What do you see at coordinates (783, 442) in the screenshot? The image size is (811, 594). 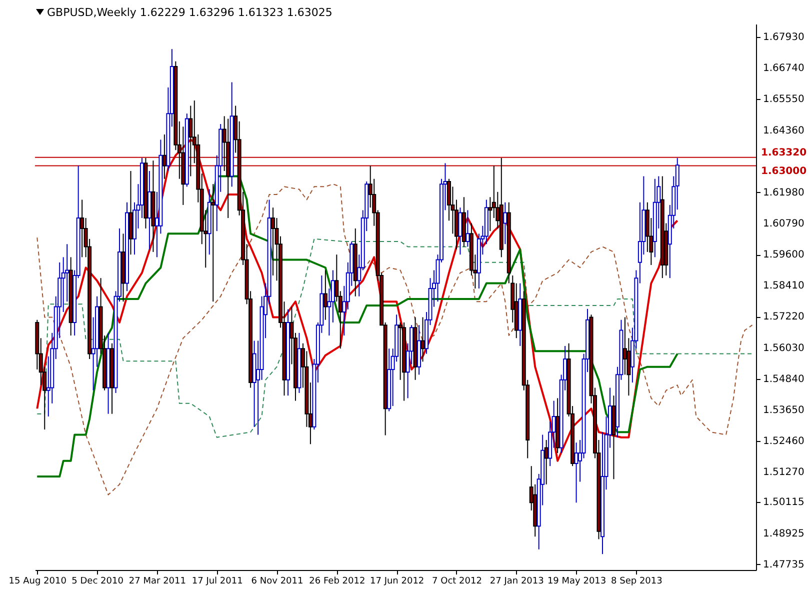 I see `y-tick-label: 1.52460` at bounding box center [783, 442].